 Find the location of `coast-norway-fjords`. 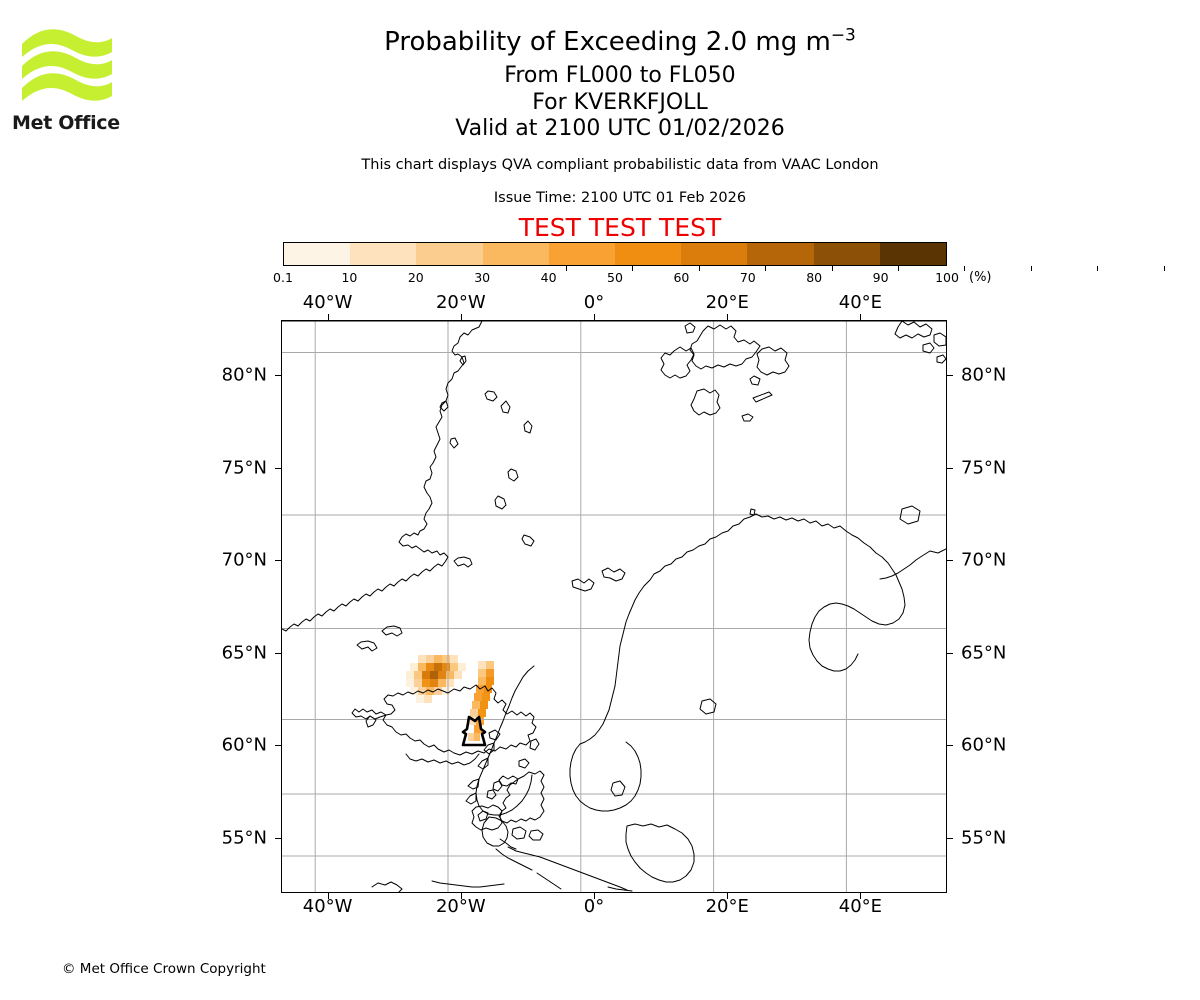

coast-norway-fjords is located at coordinates (480, 782).